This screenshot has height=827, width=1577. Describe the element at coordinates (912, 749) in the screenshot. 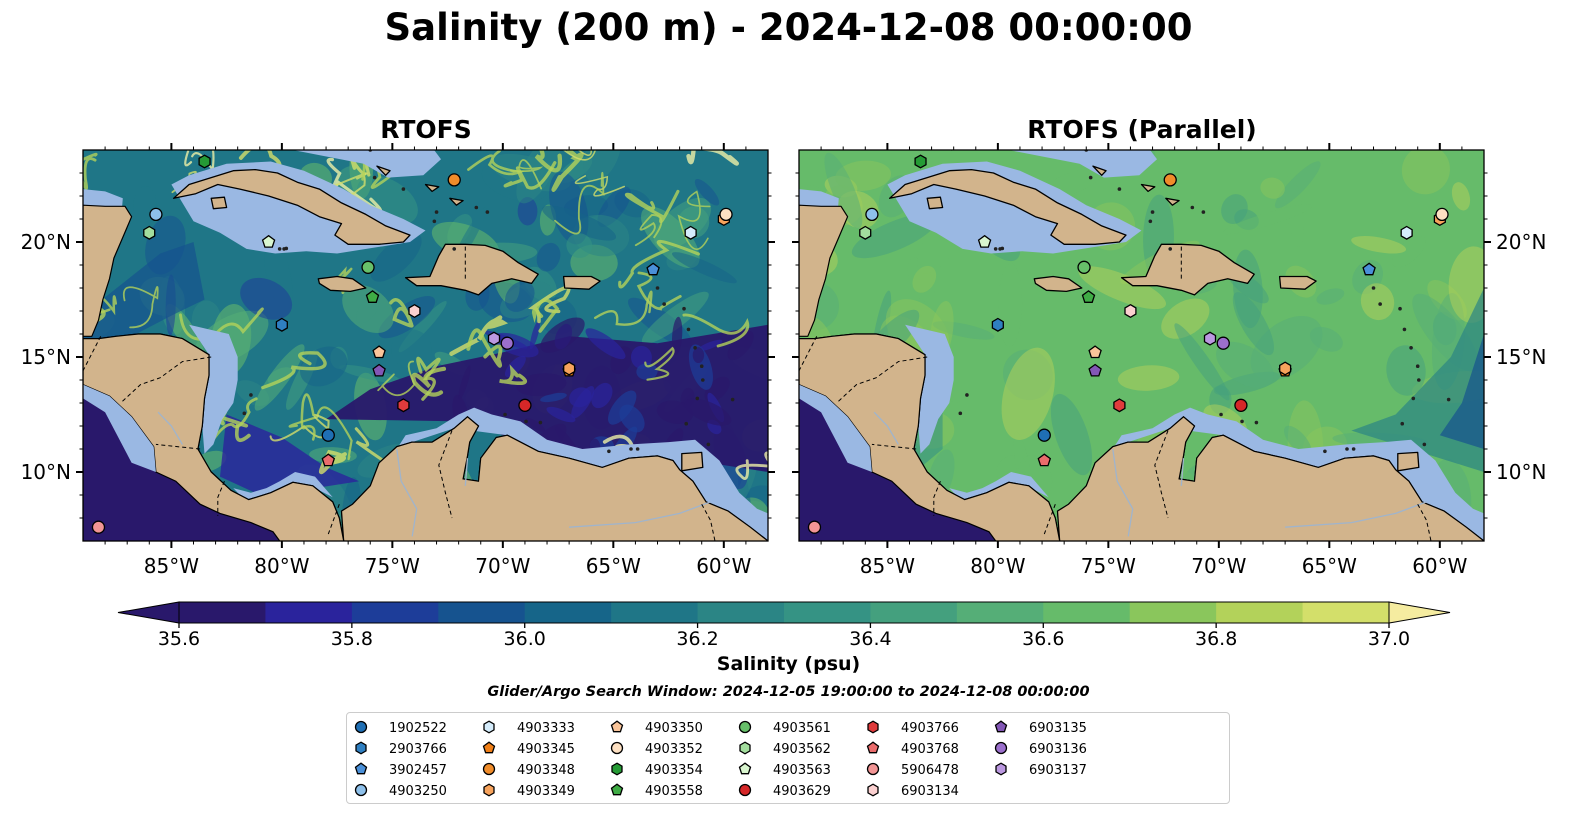

I see `legend-entry-4903768: 4903768` at that location.